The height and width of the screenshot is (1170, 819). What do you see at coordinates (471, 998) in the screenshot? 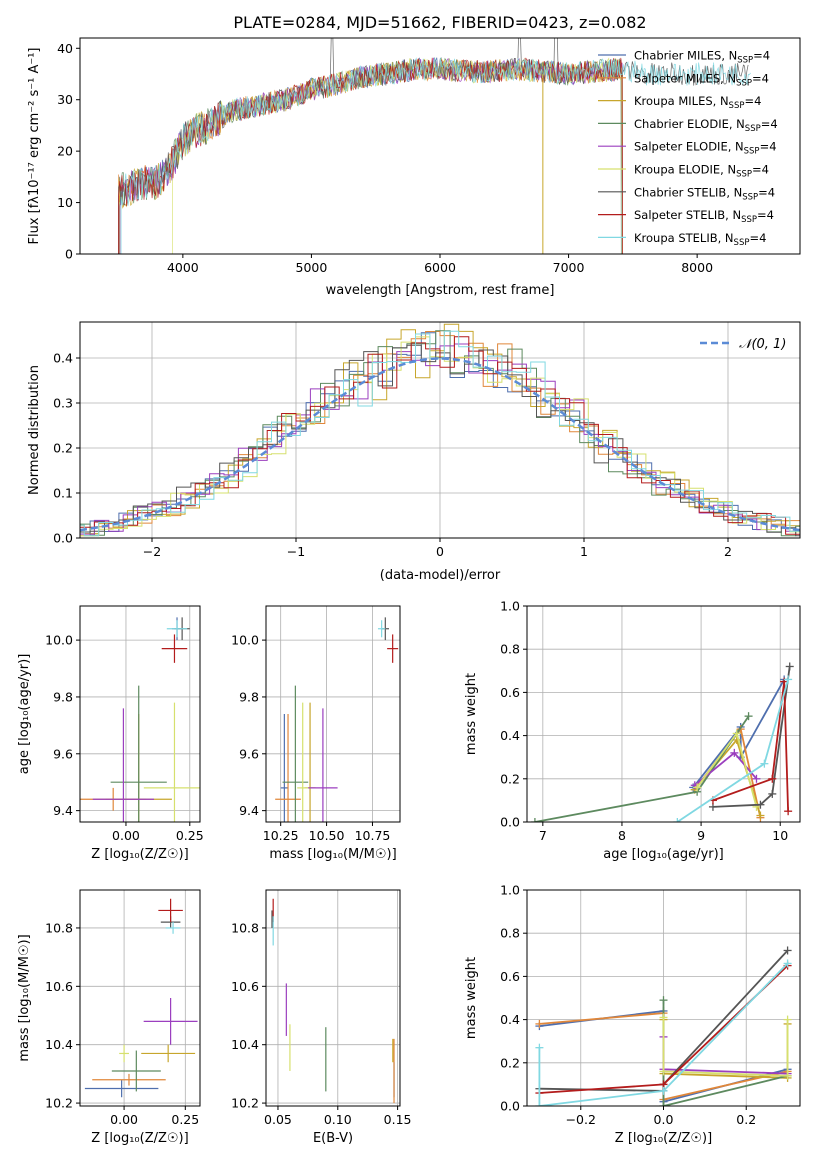
I see `weight-vs-metallicity-ylabel: mass weight` at bounding box center [471, 998].